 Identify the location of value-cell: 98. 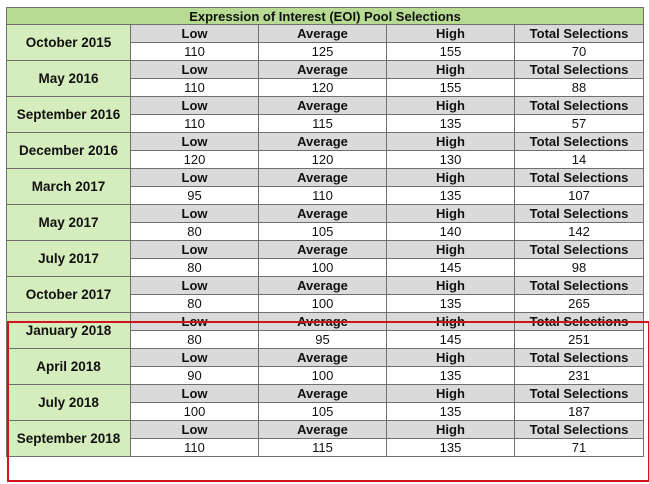
(579, 267).